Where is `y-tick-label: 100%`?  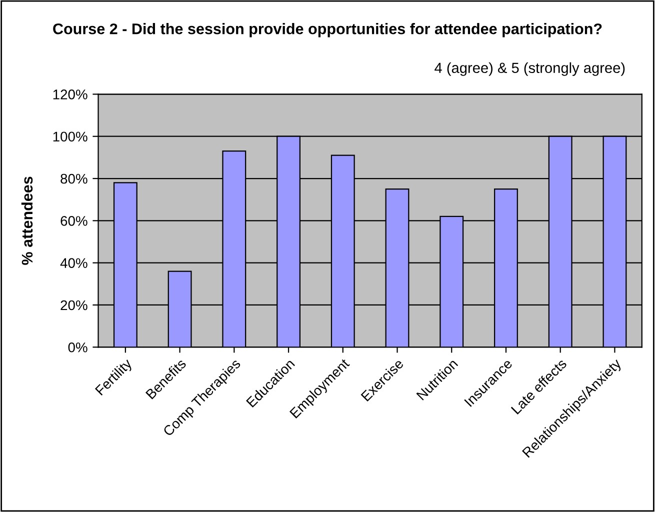
y-tick-label: 100% is located at coordinates (70, 137).